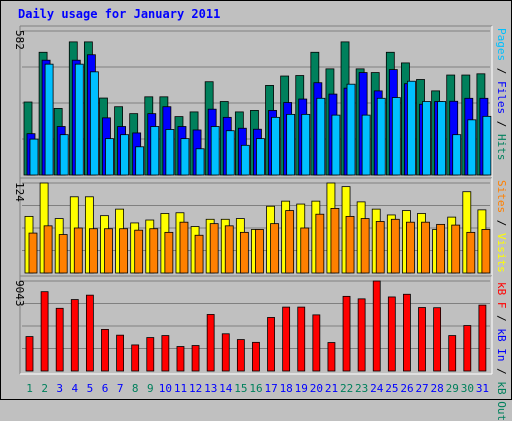  Describe the element at coordinates (210, 388) in the screenshot. I see `x-tick-label-13: 13` at that location.